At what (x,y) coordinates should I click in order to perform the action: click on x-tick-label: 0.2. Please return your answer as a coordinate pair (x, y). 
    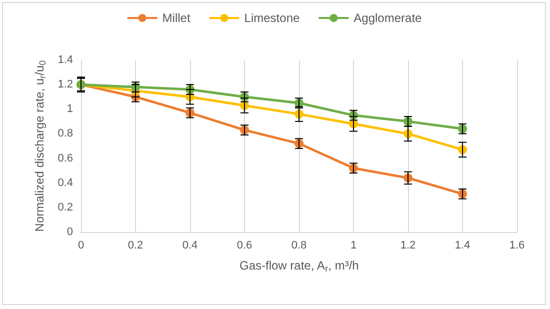
    Looking at the image, I should click on (136, 246).